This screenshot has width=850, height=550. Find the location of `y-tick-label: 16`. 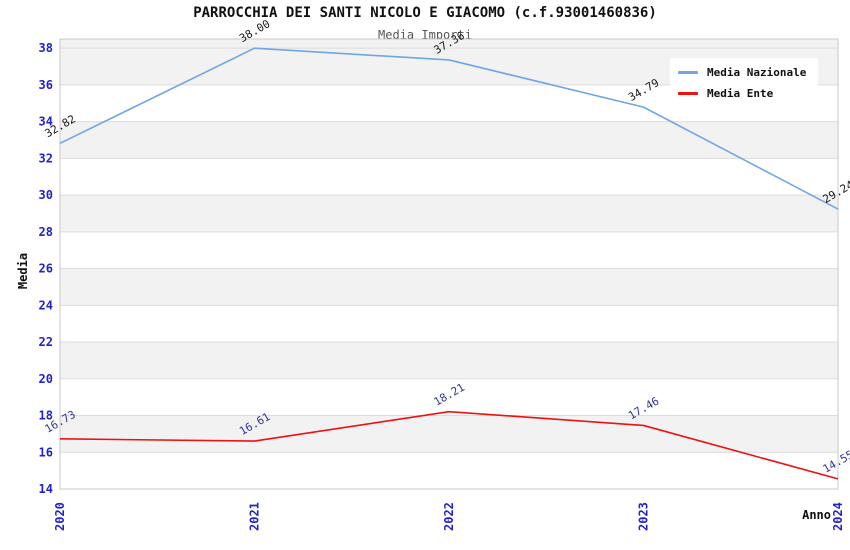

y-tick-label: 16 is located at coordinates (46, 452).